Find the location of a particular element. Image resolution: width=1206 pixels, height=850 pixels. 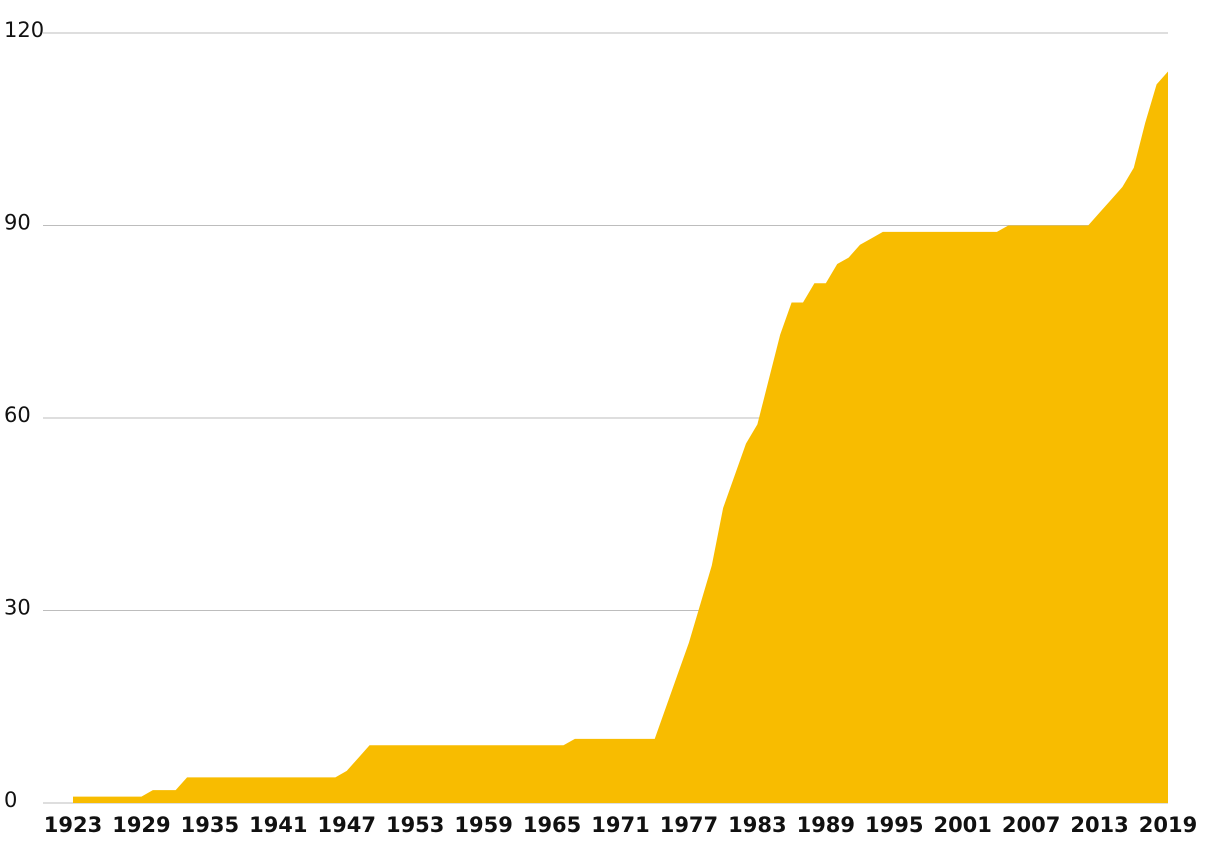

y-tick-label: 120 is located at coordinates (24, 30).